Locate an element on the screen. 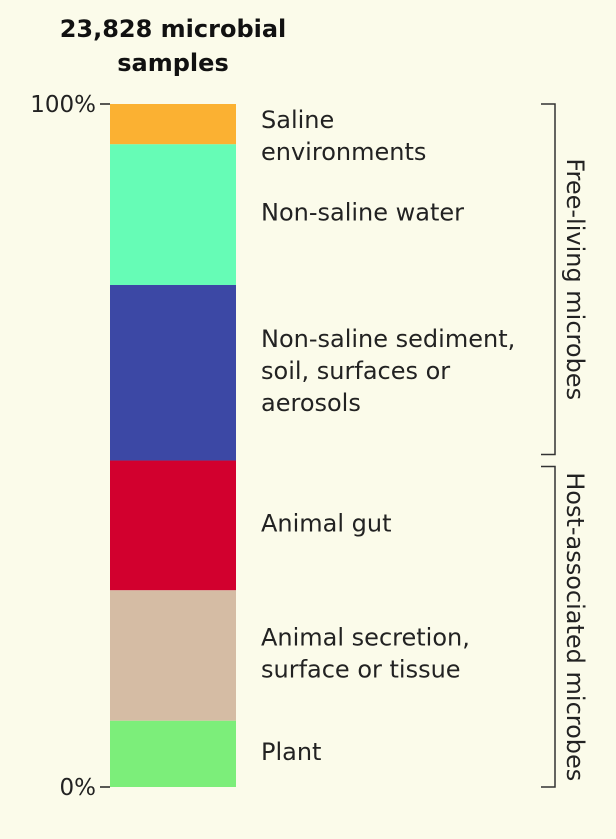 This screenshot has height=839, width=616. segment-label-non-saline-water: Non-saline water is located at coordinates (362, 213).